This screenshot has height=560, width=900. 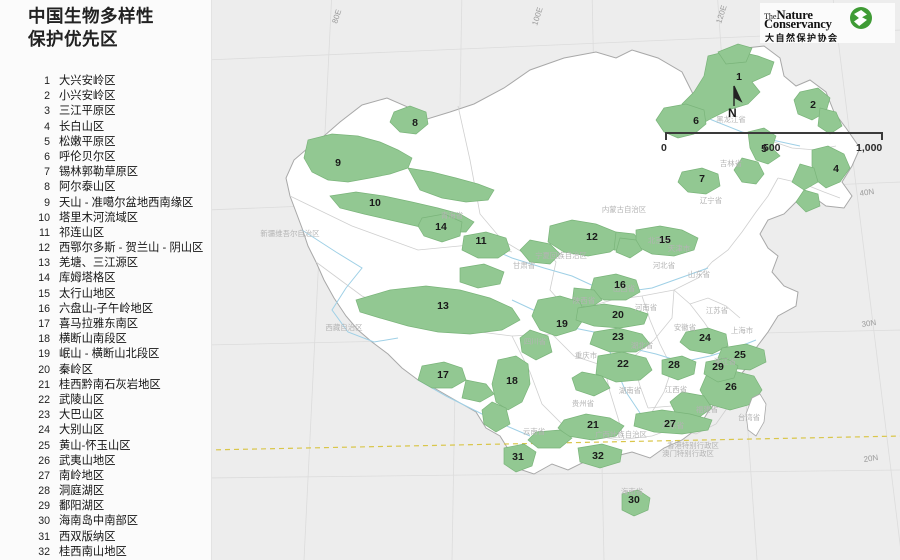 I want to click on legend-item-number: 17, so click(x=44, y=324).